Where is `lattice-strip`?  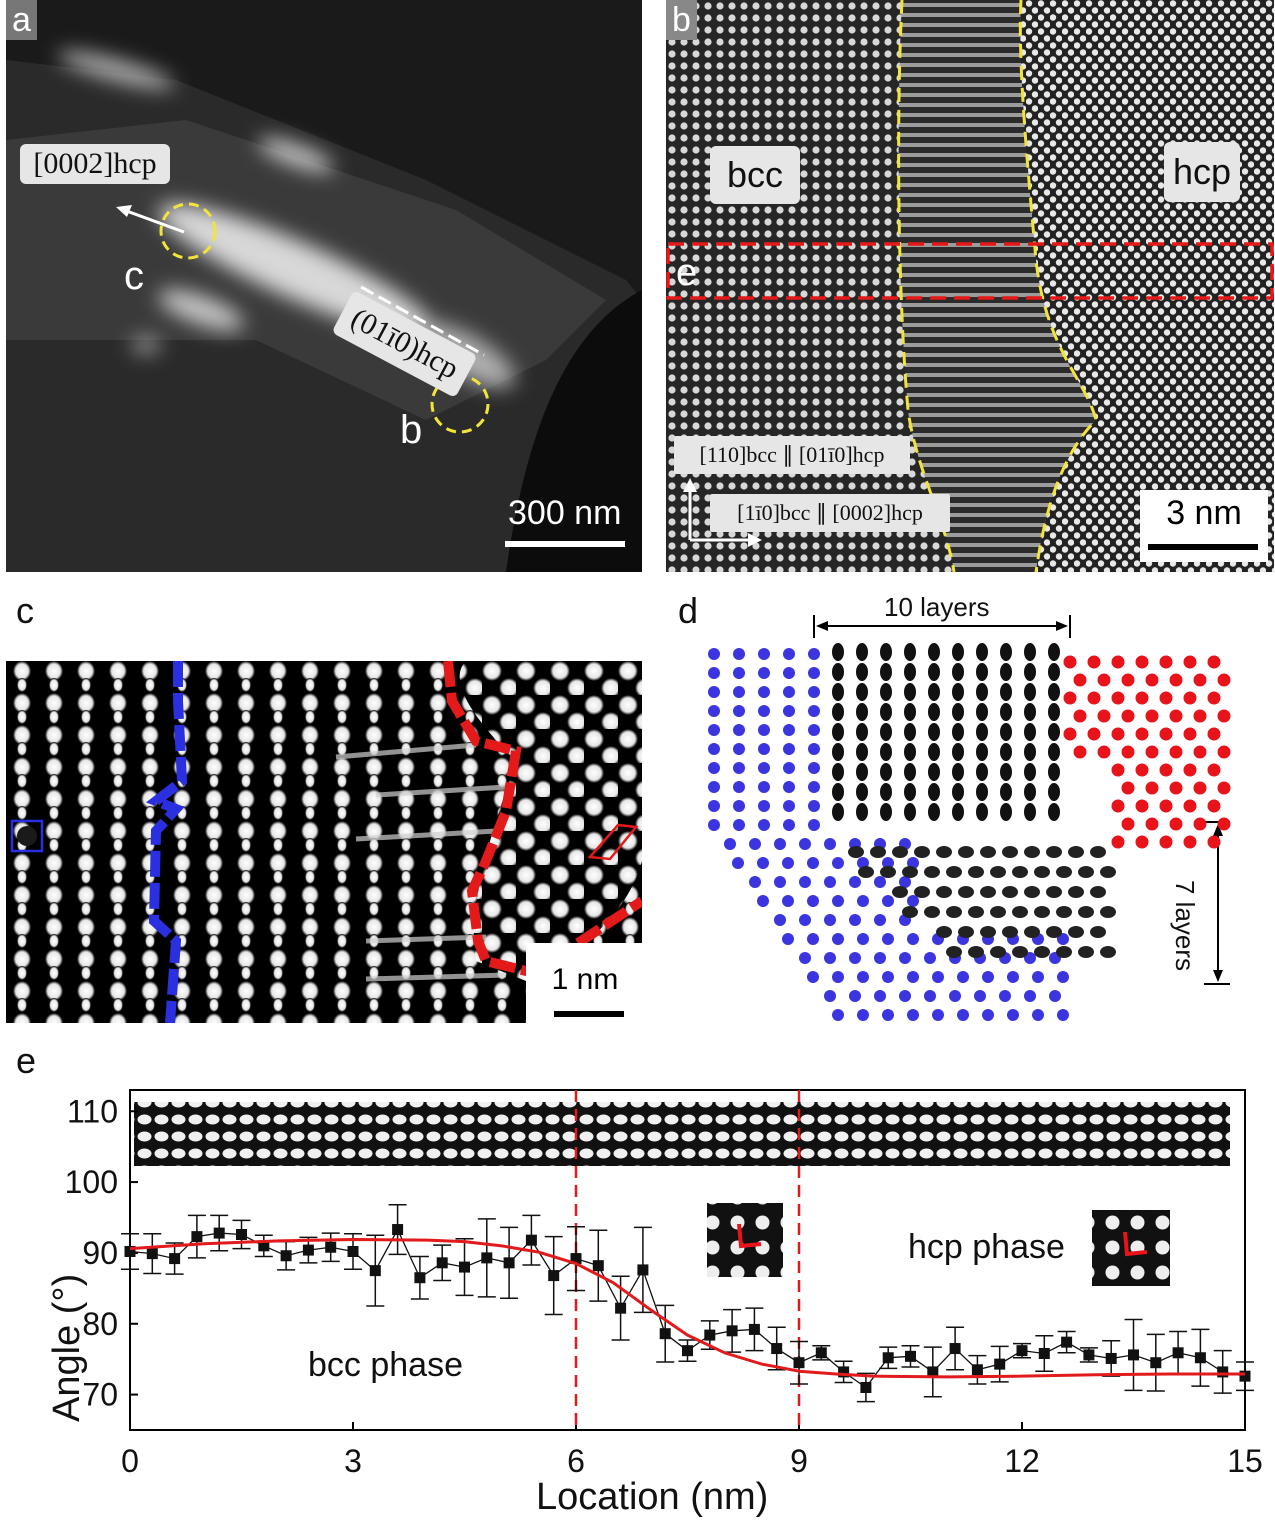
lattice-strip is located at coordinates (682, 1134).